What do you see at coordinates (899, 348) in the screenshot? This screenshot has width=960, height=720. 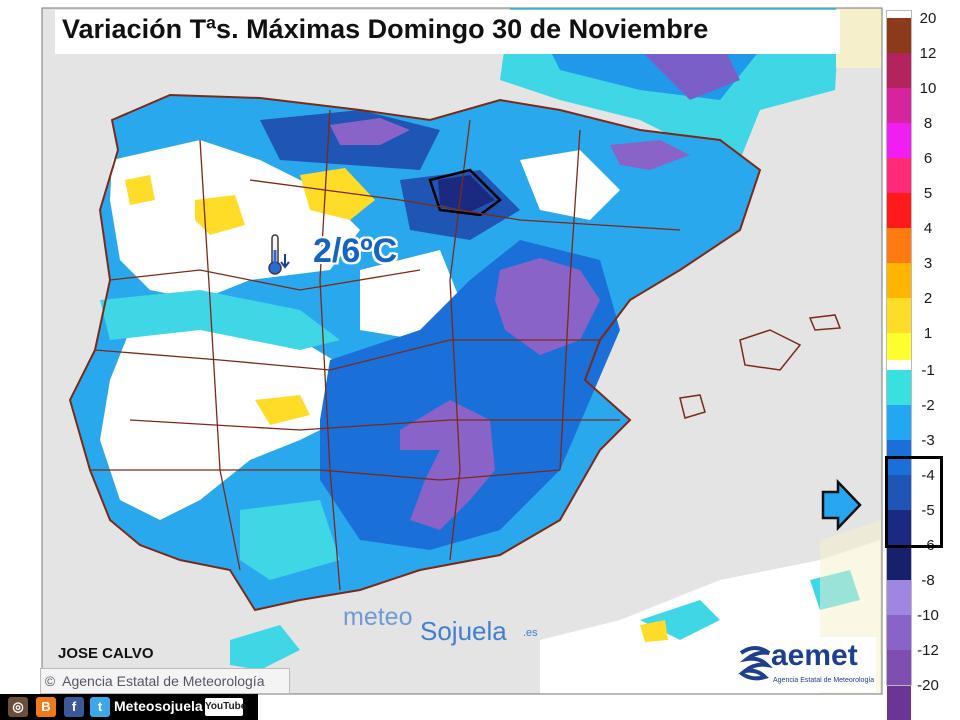 I see `legend-border` at bounding box center [899, 348].